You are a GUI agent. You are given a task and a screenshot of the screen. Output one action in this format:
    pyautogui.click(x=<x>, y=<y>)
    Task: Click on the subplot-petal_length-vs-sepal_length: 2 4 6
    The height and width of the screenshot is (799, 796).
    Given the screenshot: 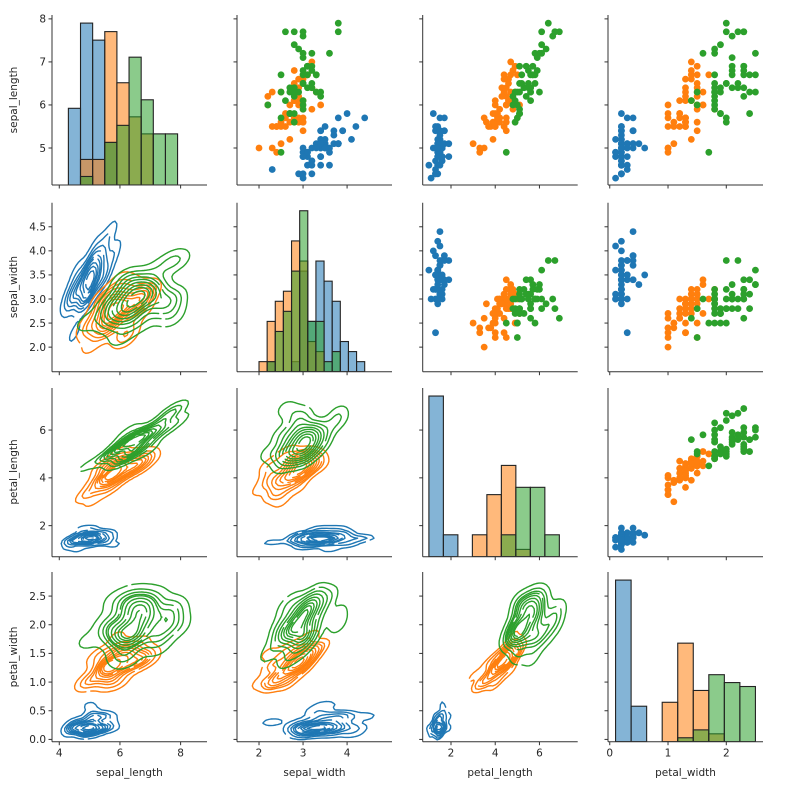 What is the action you would take?
    pyautogui.click(x=123, y=474)
    